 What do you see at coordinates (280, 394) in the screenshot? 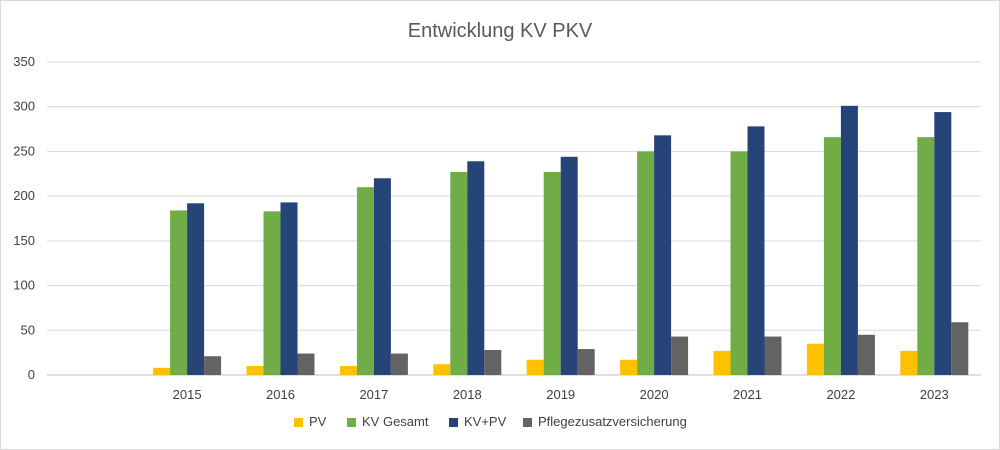
I see `x-tick-label: 2016` at bounding box center [280, 394].